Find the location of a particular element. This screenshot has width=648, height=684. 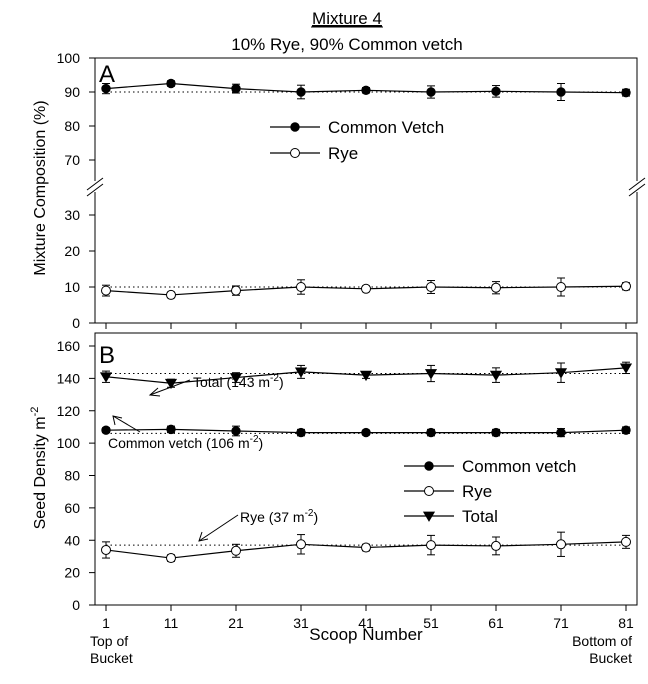

panel-b-ytick-label: 140 is located at coordinates (69, 378).